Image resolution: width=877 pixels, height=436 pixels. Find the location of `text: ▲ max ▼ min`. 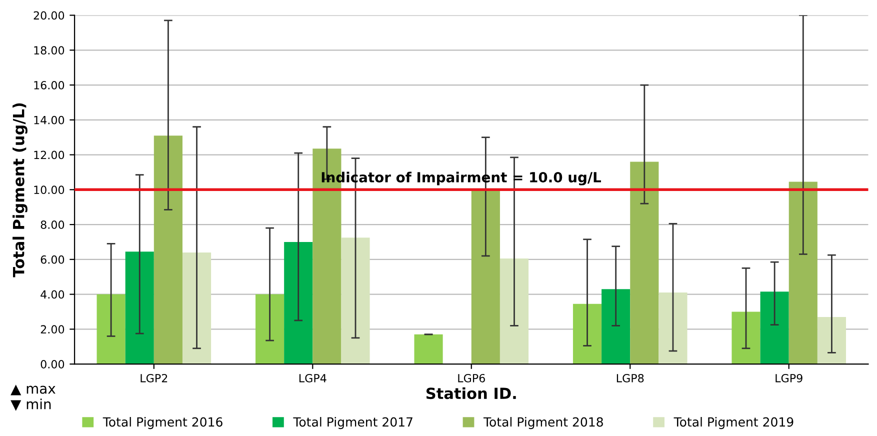

text: ▲ max ▼ min is located at coordinates (33, 397).